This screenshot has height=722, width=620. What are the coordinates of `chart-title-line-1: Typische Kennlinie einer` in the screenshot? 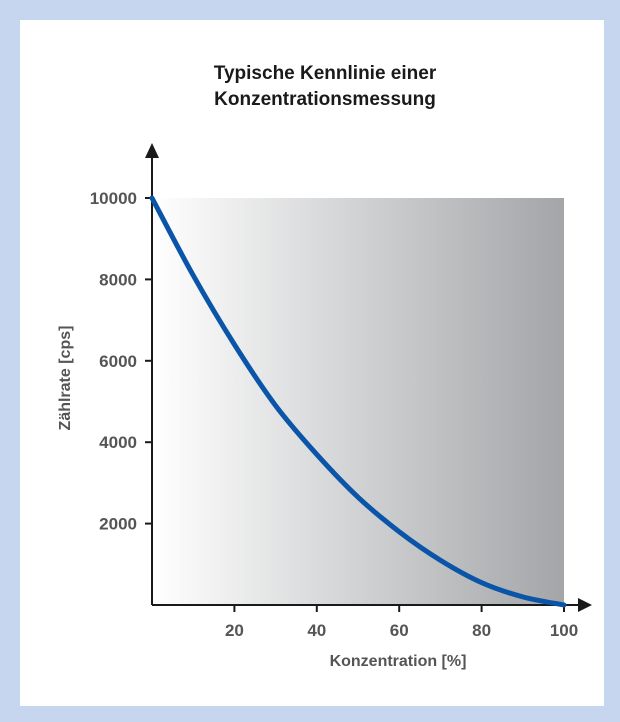 It's located at (325, 73).